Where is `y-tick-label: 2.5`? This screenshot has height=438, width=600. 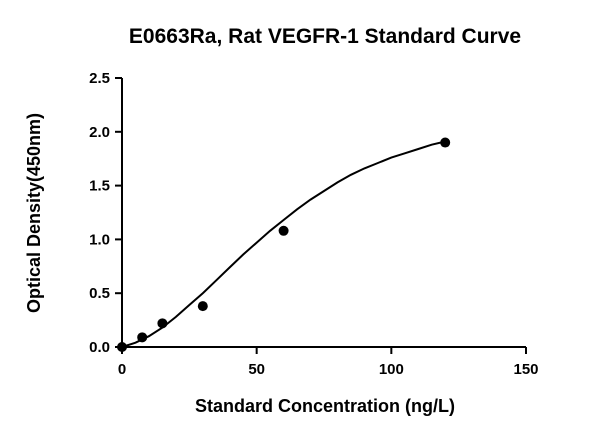 y-tick-label: 2.5 is located at coordinates (99, 78).